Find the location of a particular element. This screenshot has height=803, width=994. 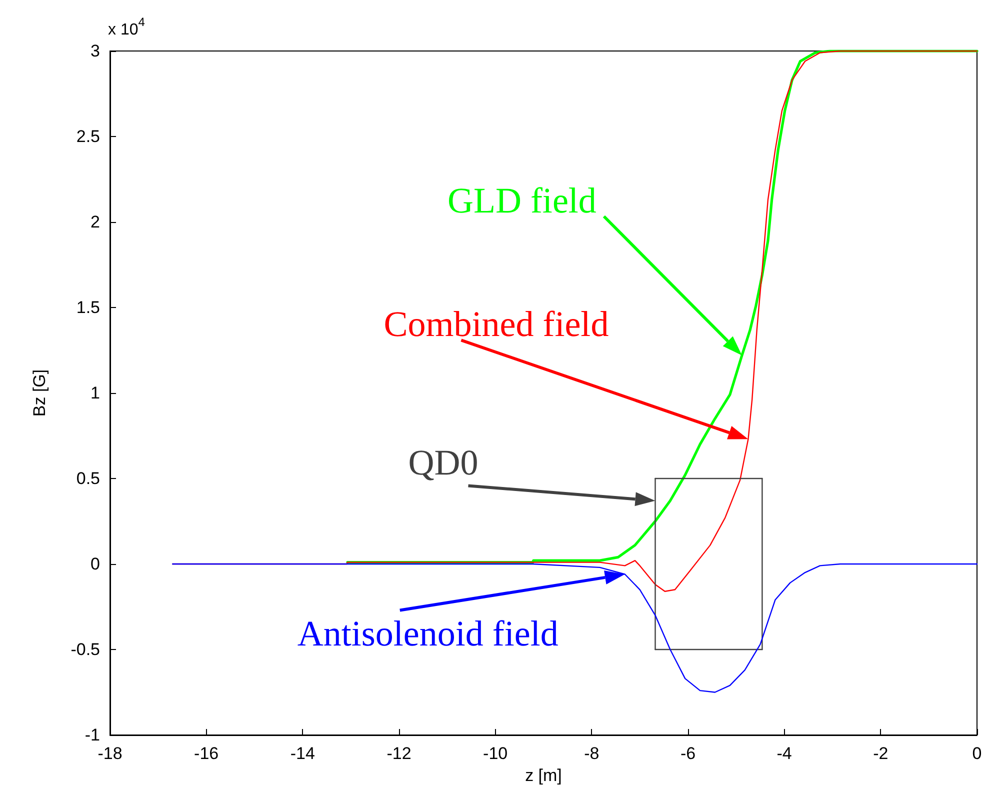

annotation: GLD field is located at coordinates (521, 200).